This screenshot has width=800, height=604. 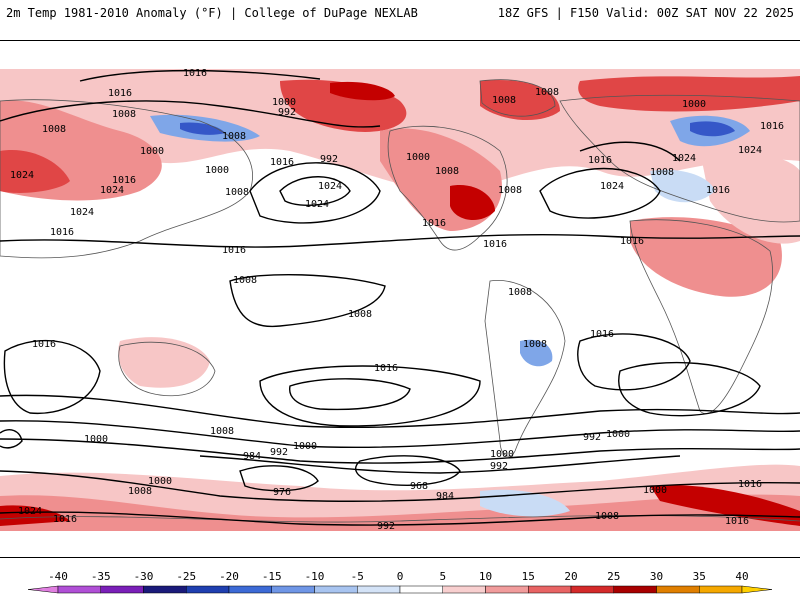 What do you see at coordinates (682, 186) in the screenshot?
I see `shade-europe-cold` at bounding box center [682, 186].